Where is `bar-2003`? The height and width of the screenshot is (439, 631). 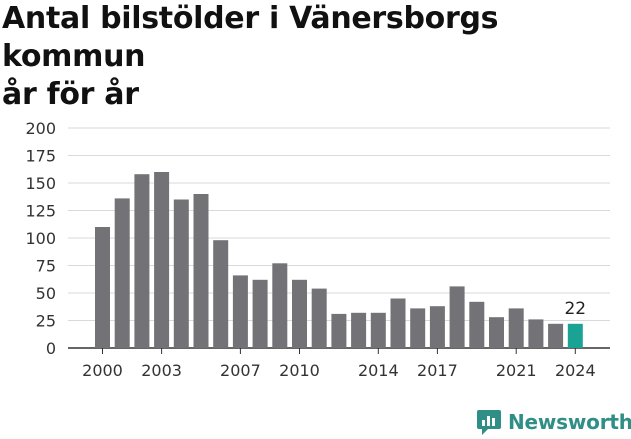
bar-2003 is located at coordinates (162, 260).